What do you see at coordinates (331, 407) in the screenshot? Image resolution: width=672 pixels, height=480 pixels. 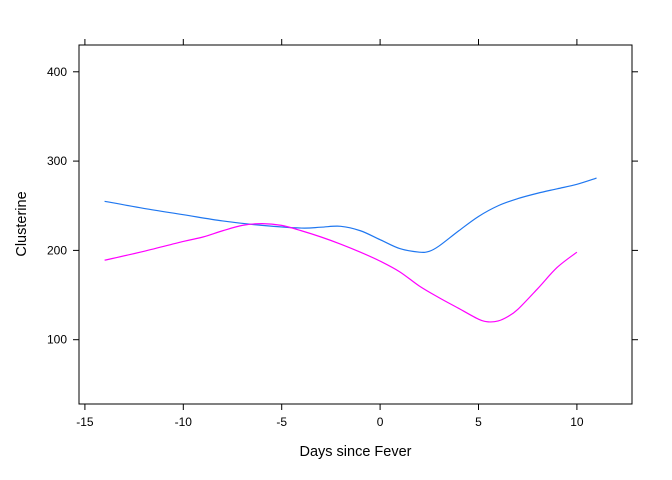 I see `x-ticks-bottom` at bounding box center [331, 407].